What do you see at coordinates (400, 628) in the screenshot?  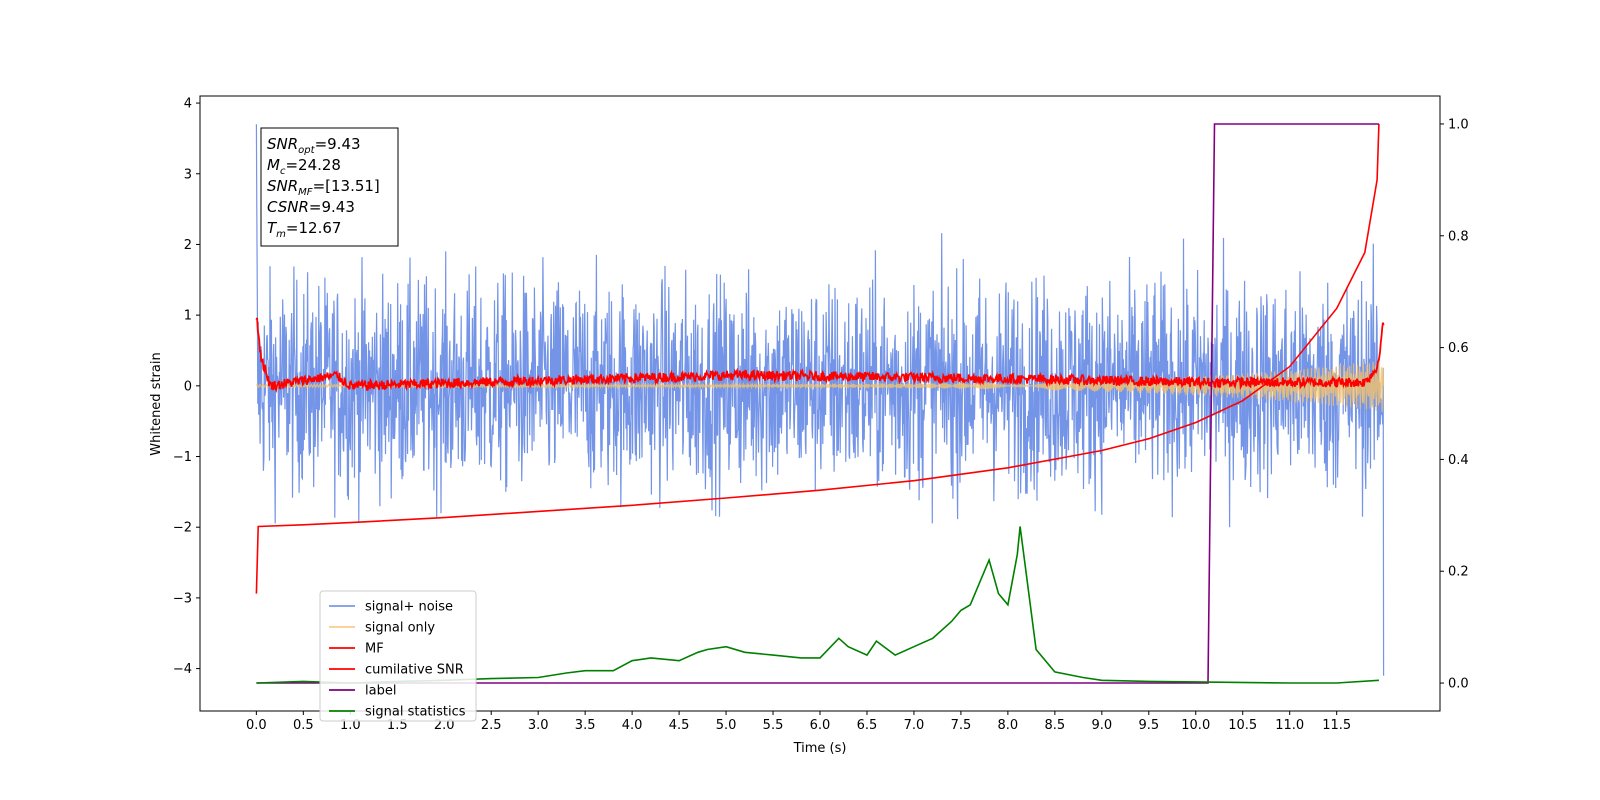 I see `legend-label: signal only` at bounding box center [400, 628].